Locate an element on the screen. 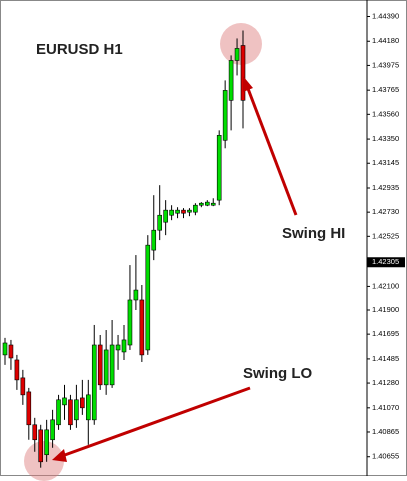 The width and height of the screenshot is (407, 481). y-tick-label: 1.43350 is located at coordinates (385, 138).